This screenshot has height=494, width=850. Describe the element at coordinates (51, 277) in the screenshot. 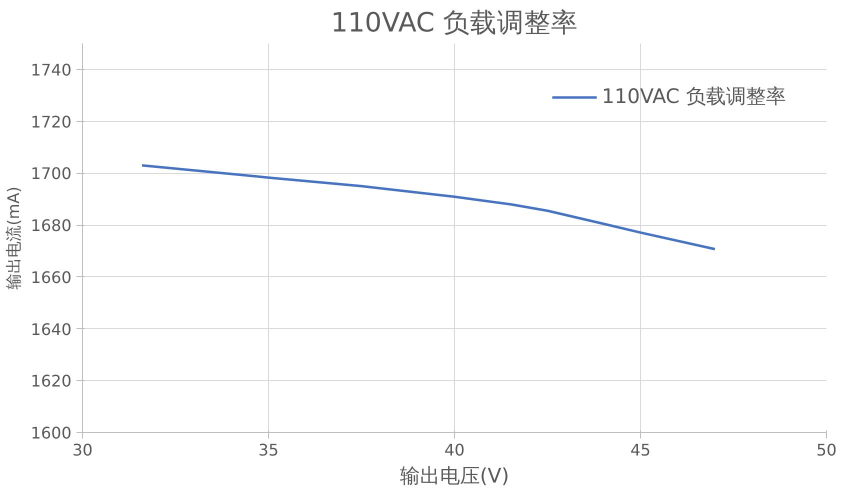

I see `y-tick-label: 1660` at that location.